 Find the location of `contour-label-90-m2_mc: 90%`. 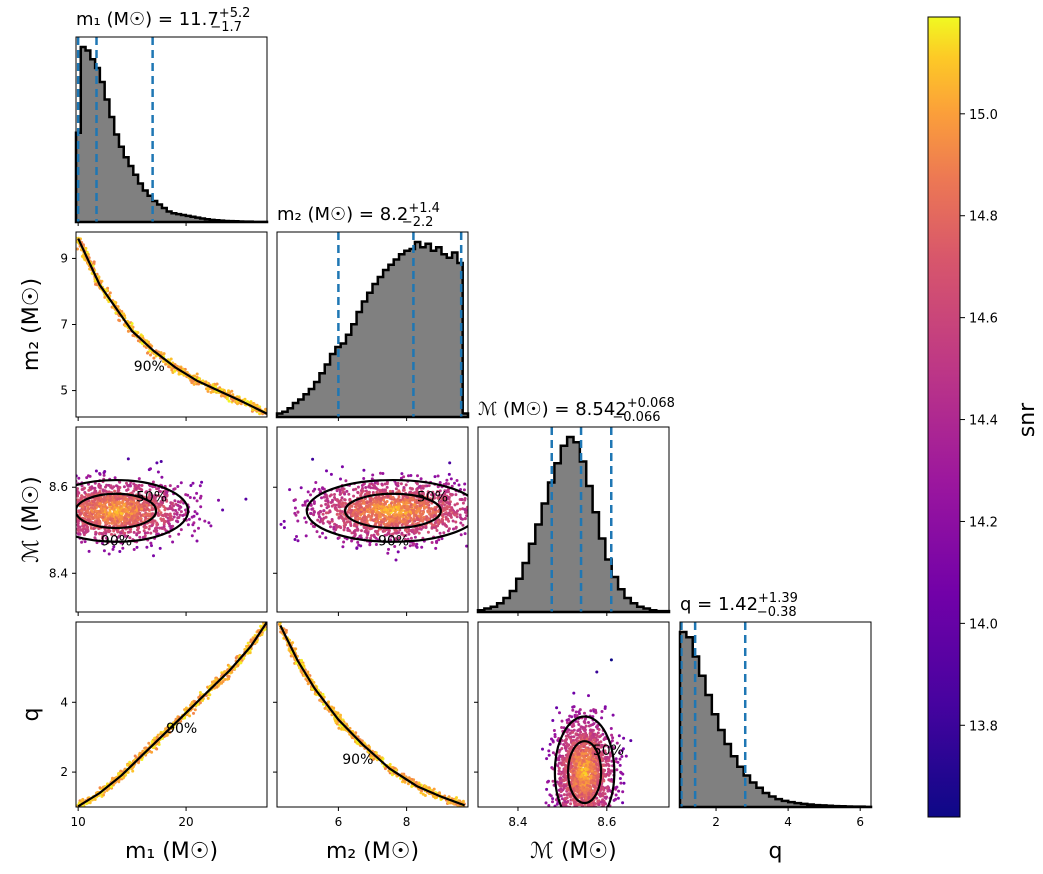

contour-label-90-m2_mc: 90% is located at coordinates (393, 542).